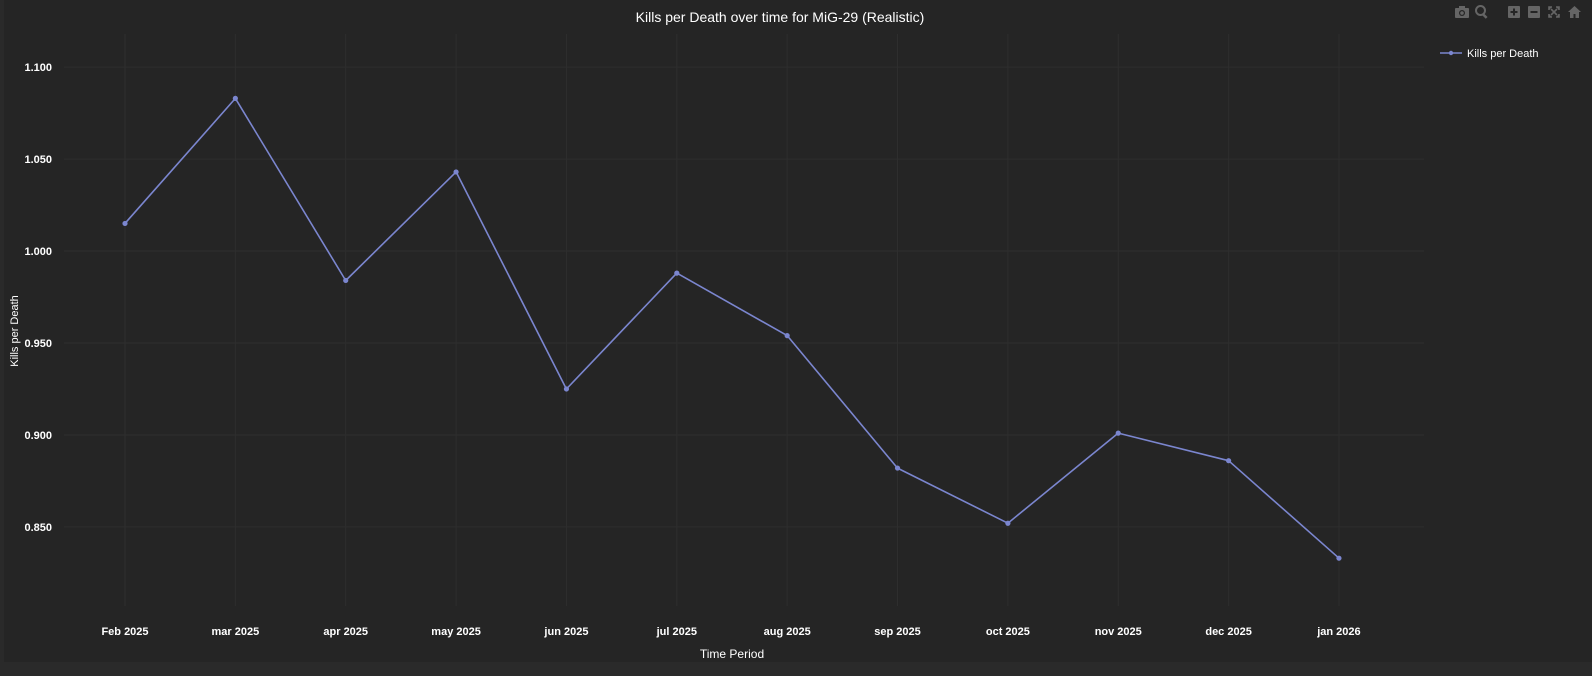 This screenshot has width=1592, height=676. Describe the element at coordinates (38, 160) in the screenshot. I see `y-tick-label: 1.050` at that location.